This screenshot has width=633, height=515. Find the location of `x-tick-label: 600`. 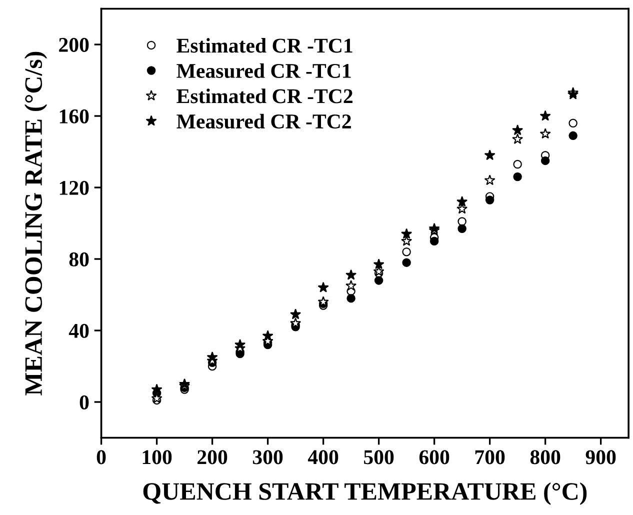

x-tick-label: 600 is located at coordinates (434, 457).